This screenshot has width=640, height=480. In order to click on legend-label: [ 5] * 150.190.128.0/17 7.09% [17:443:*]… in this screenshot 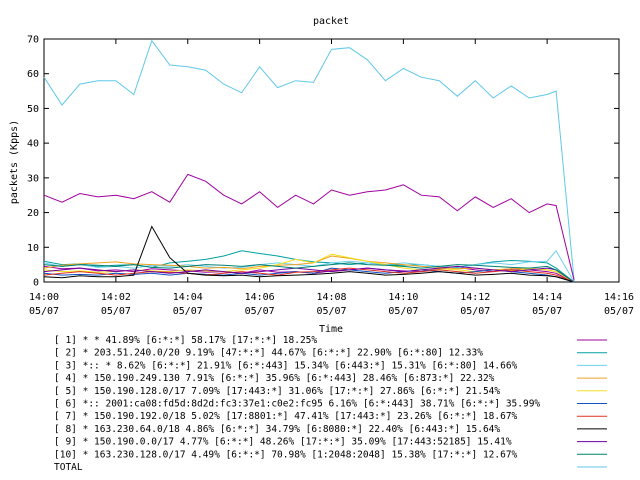, I will do `click(277, 391)`.